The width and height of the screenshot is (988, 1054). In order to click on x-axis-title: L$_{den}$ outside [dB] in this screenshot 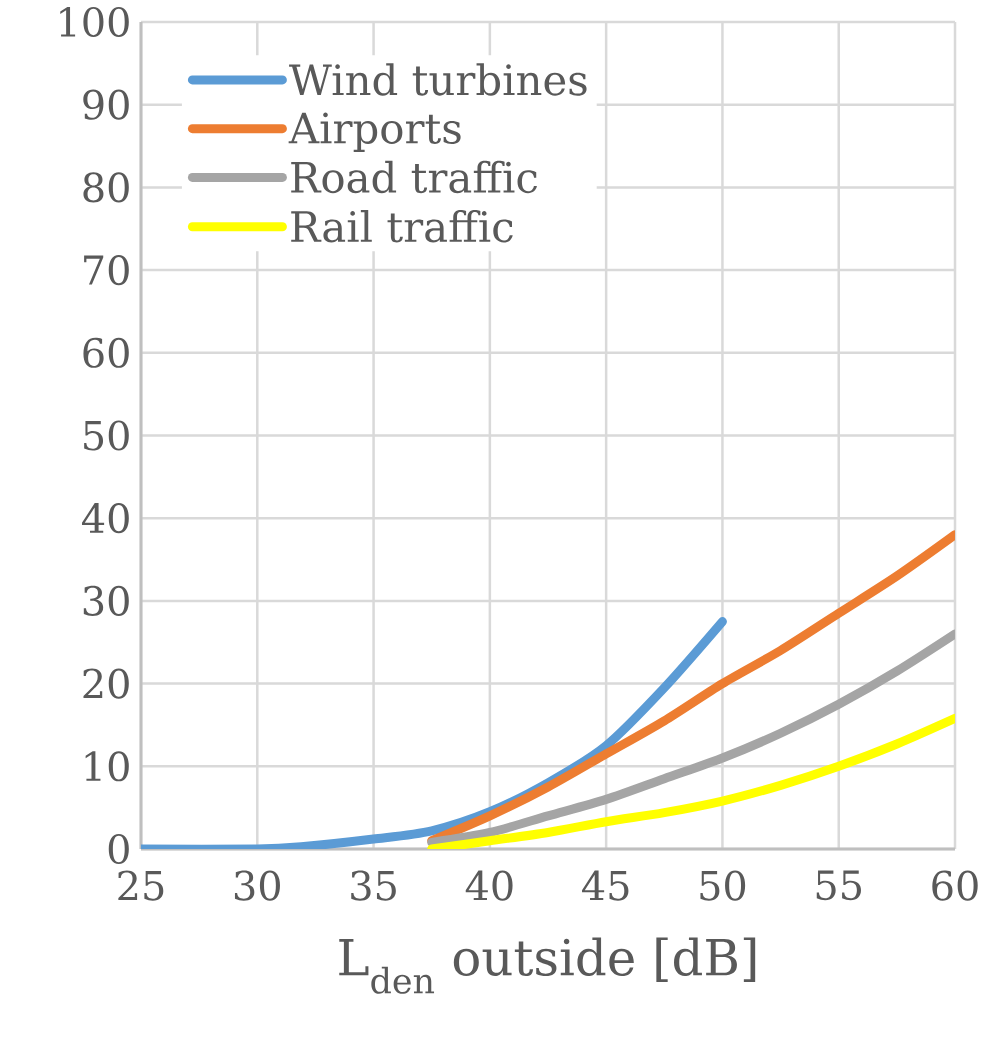, I will do `click(547, 965)`.